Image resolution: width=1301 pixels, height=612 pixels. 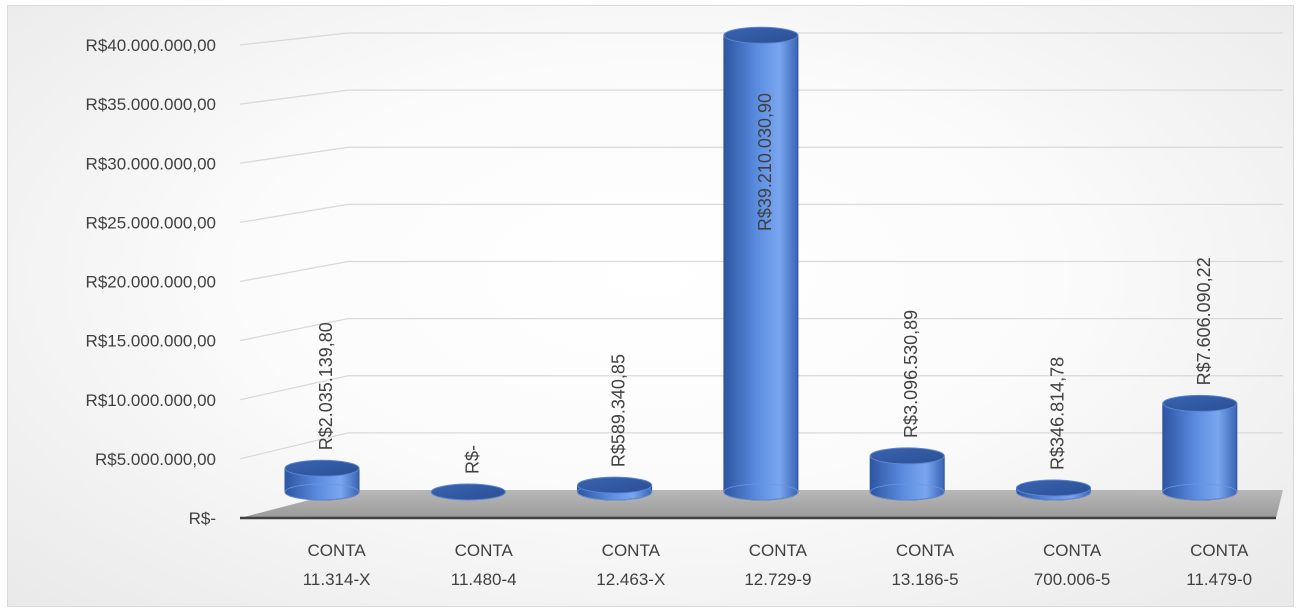 What do you see at coordinates (202, 518) in the screenshot?
I see `y-tick-label: R$-` at bounding box center [202, 518].